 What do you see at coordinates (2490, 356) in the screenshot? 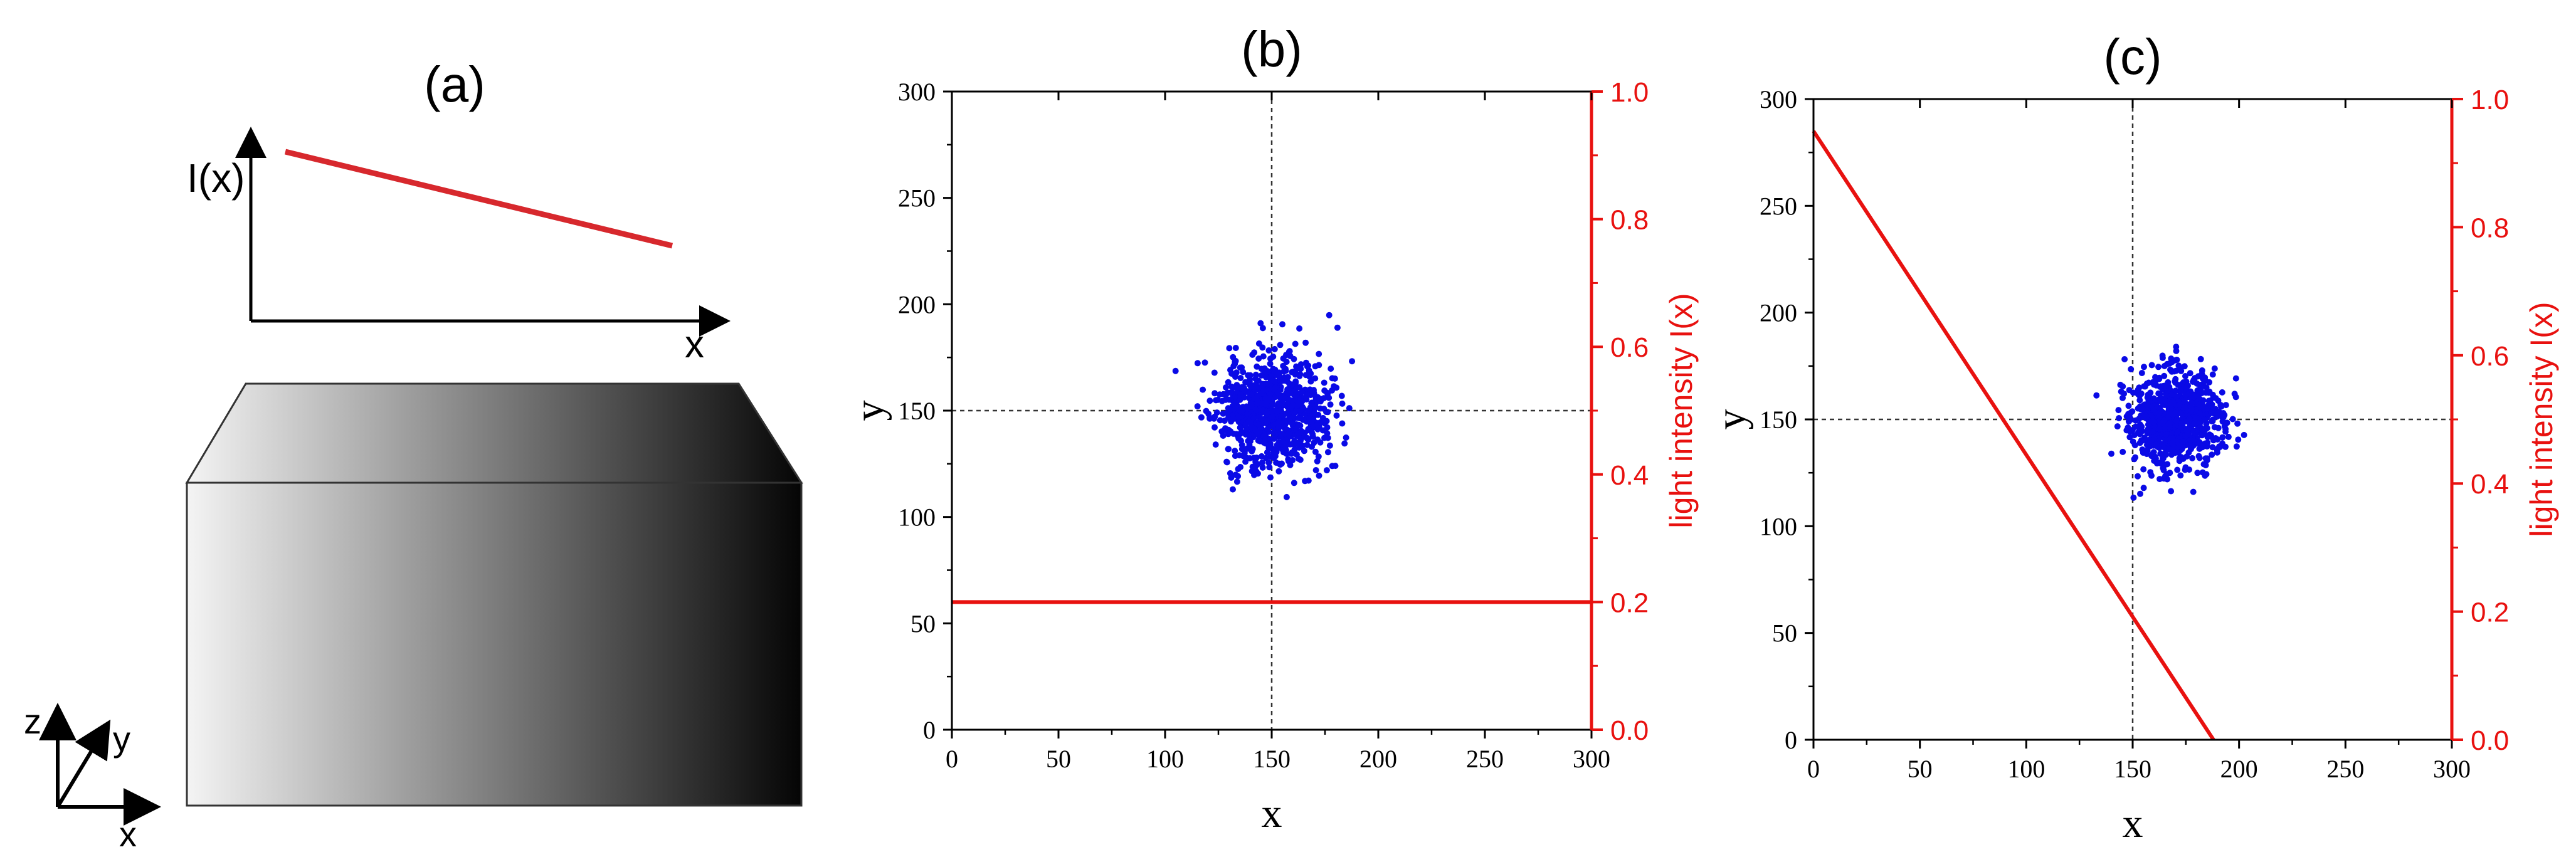
I see `y2-tick-label: 0.6` at bounding box center [2490, 356].